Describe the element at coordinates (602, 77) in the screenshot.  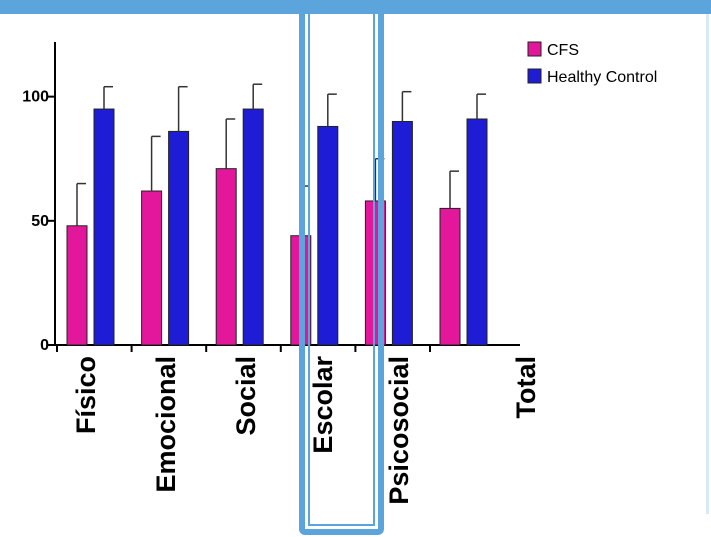
I see `legend-label: Healthy Control` at that location.